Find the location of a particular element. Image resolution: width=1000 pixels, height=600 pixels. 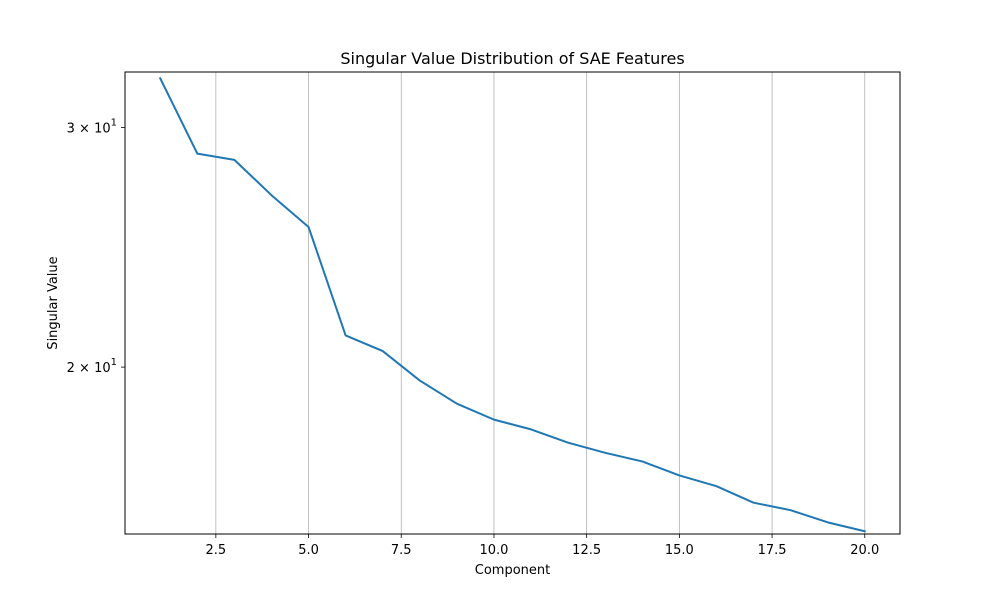

x-tick-label: 2.5 is located at coordinates (216, 550).